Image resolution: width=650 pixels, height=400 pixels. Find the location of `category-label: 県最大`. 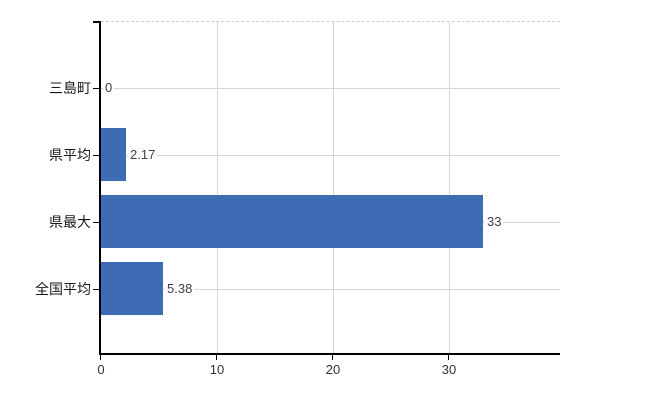

category-label: 県最大 is located at coordinates (70, 222).